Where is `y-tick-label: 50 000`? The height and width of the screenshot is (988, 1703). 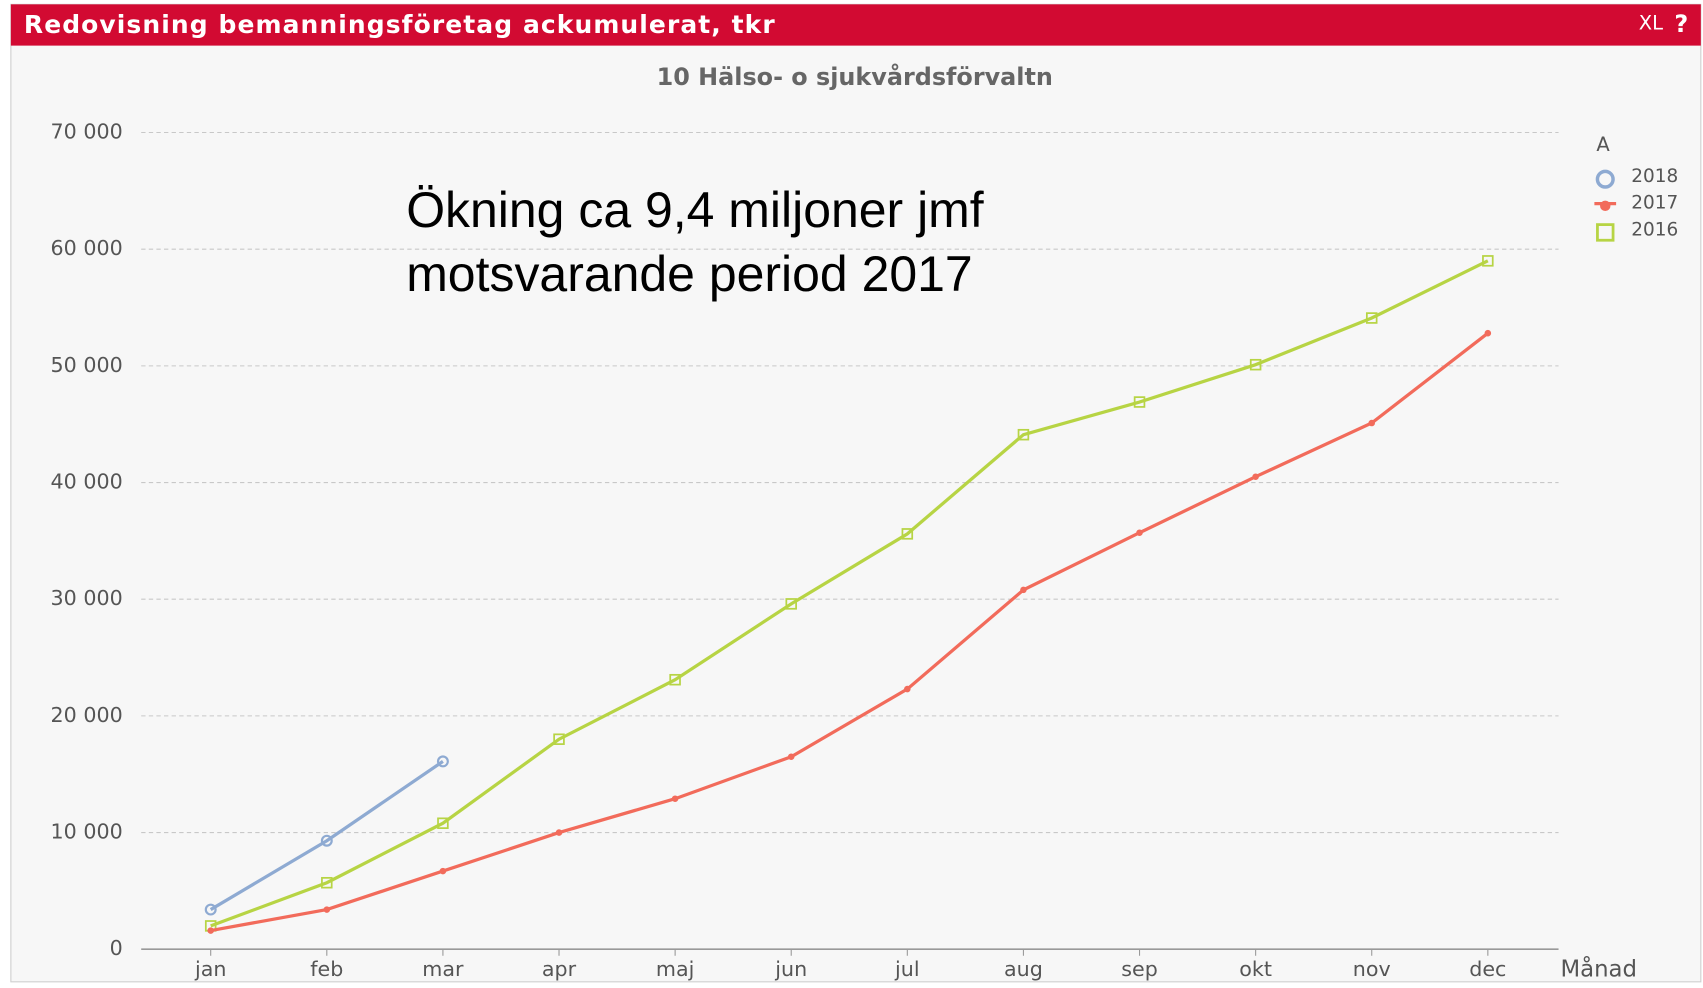
y-tick-label: 50 000 is located at coordinates (87, 365).